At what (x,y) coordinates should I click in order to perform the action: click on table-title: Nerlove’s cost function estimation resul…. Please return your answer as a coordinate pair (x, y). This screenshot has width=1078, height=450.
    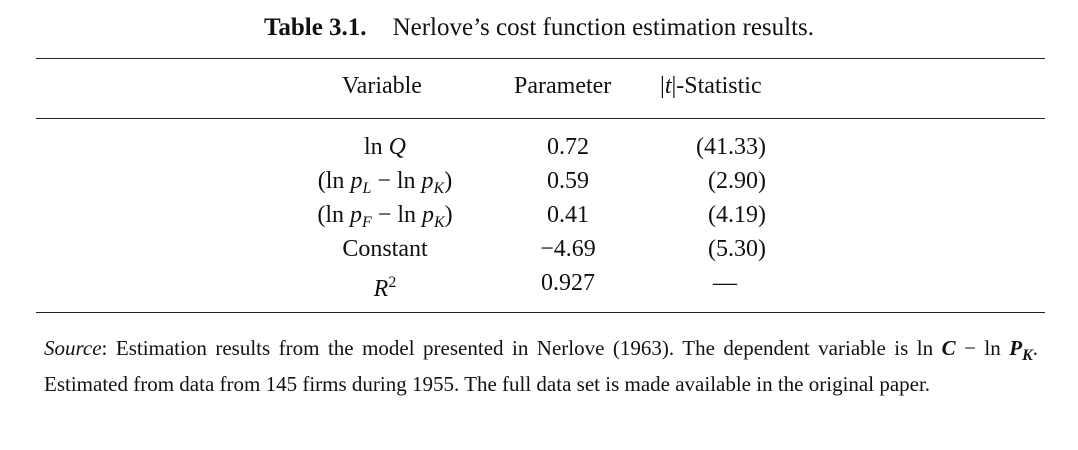
    Looking at the image, I should click on (603, 27).